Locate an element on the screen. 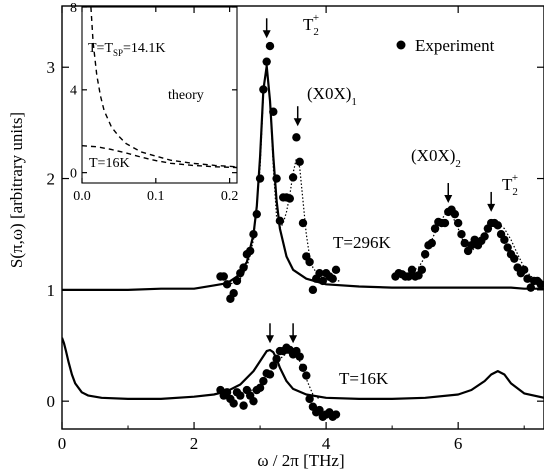 This screenshot has width=544, height=472. x-tick-label: 6 is located at coordinates (458, 443).